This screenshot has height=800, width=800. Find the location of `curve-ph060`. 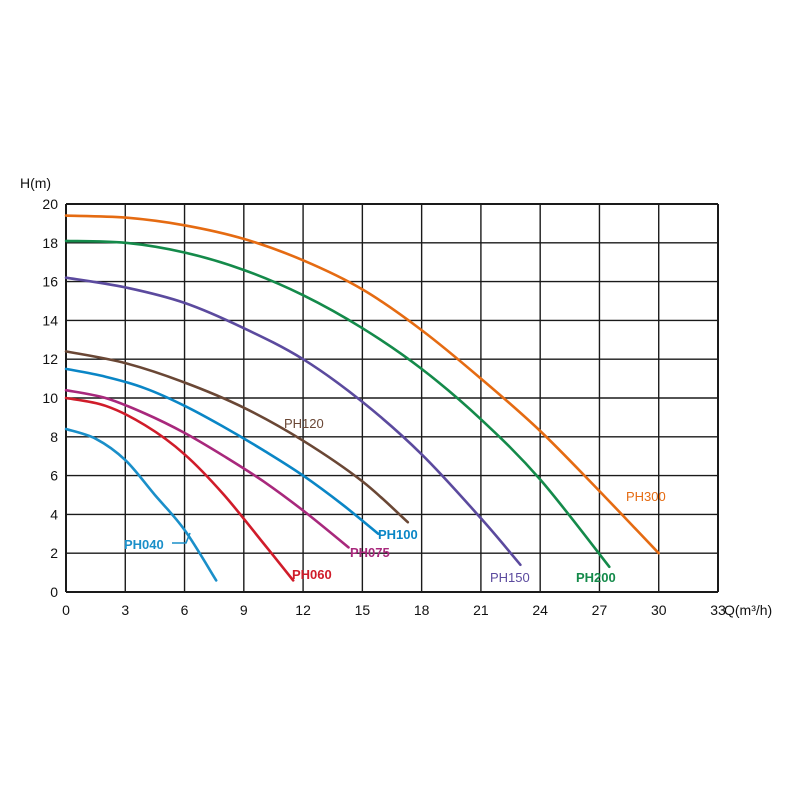

curve-ph060 is located at coordinates (179, 489).